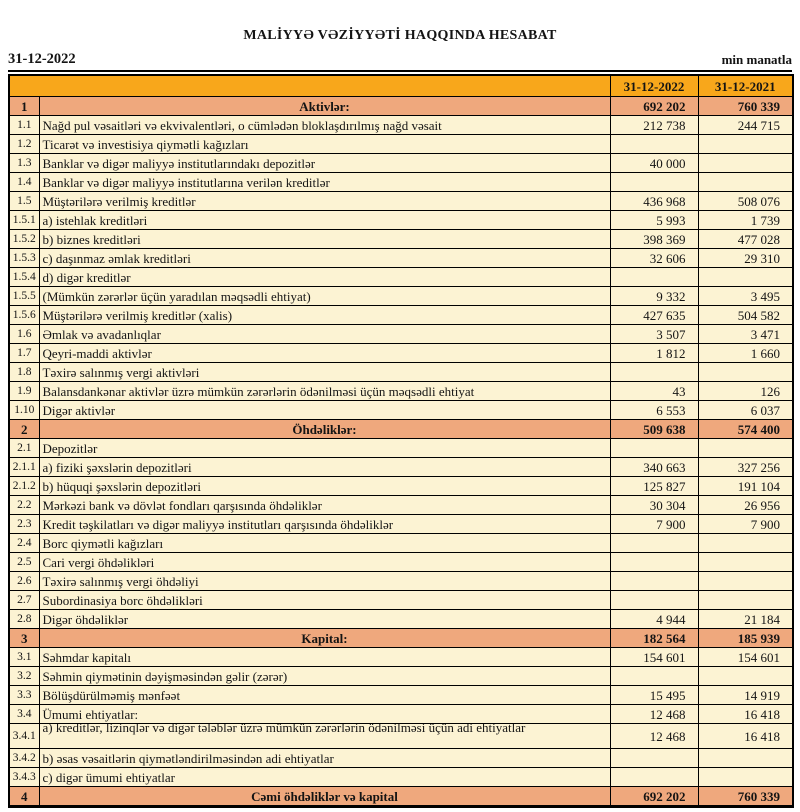 Image resolution: width=800 pixels, height=812 pixels. What do you see at coordinates (745, 695) in the screenshot?
I see `value-2021: 14 919` at bounding box center [745, 695].